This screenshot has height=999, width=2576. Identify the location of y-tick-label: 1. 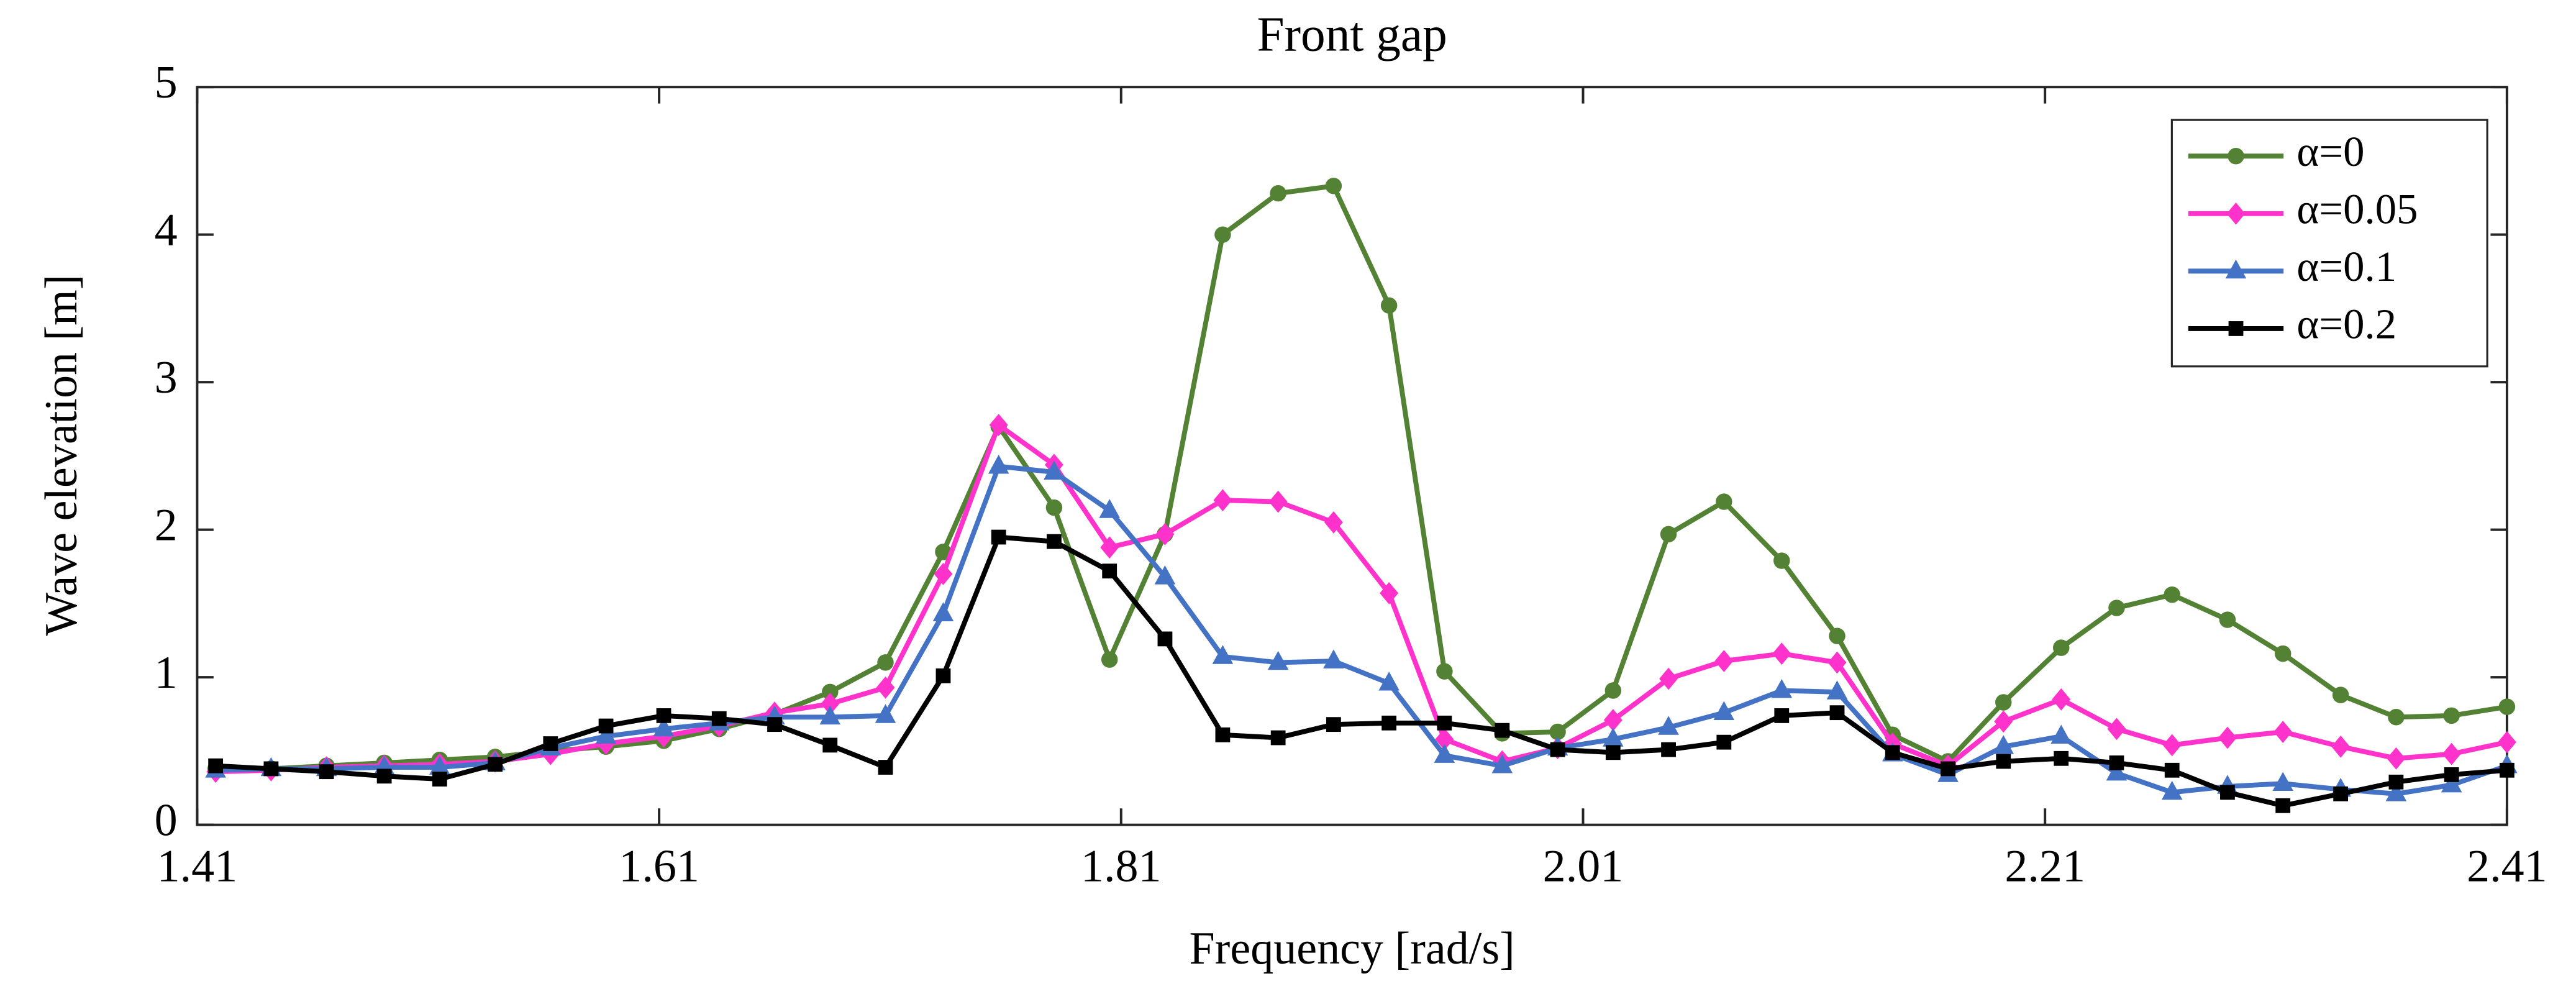
(166, 672).